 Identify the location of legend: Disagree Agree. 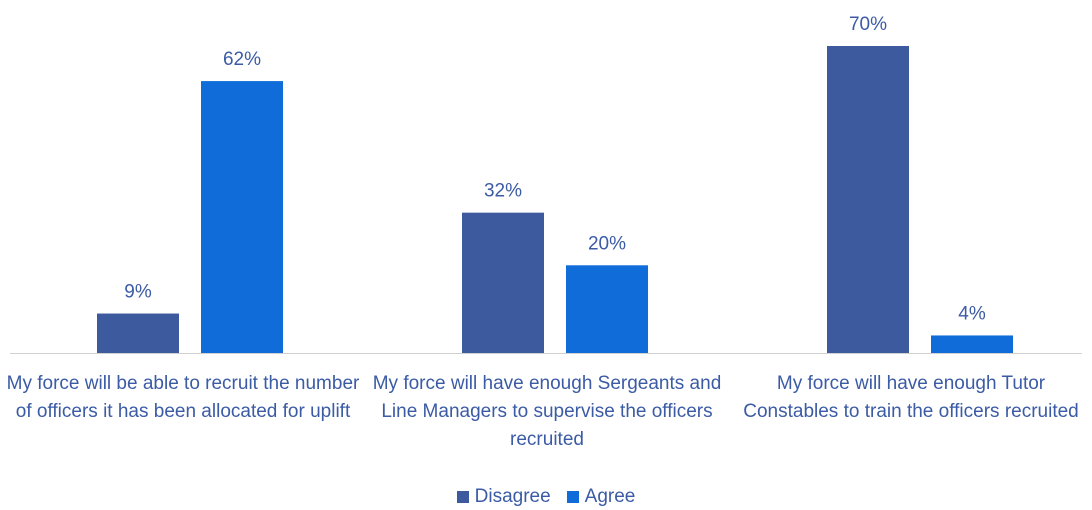
(546, 497).